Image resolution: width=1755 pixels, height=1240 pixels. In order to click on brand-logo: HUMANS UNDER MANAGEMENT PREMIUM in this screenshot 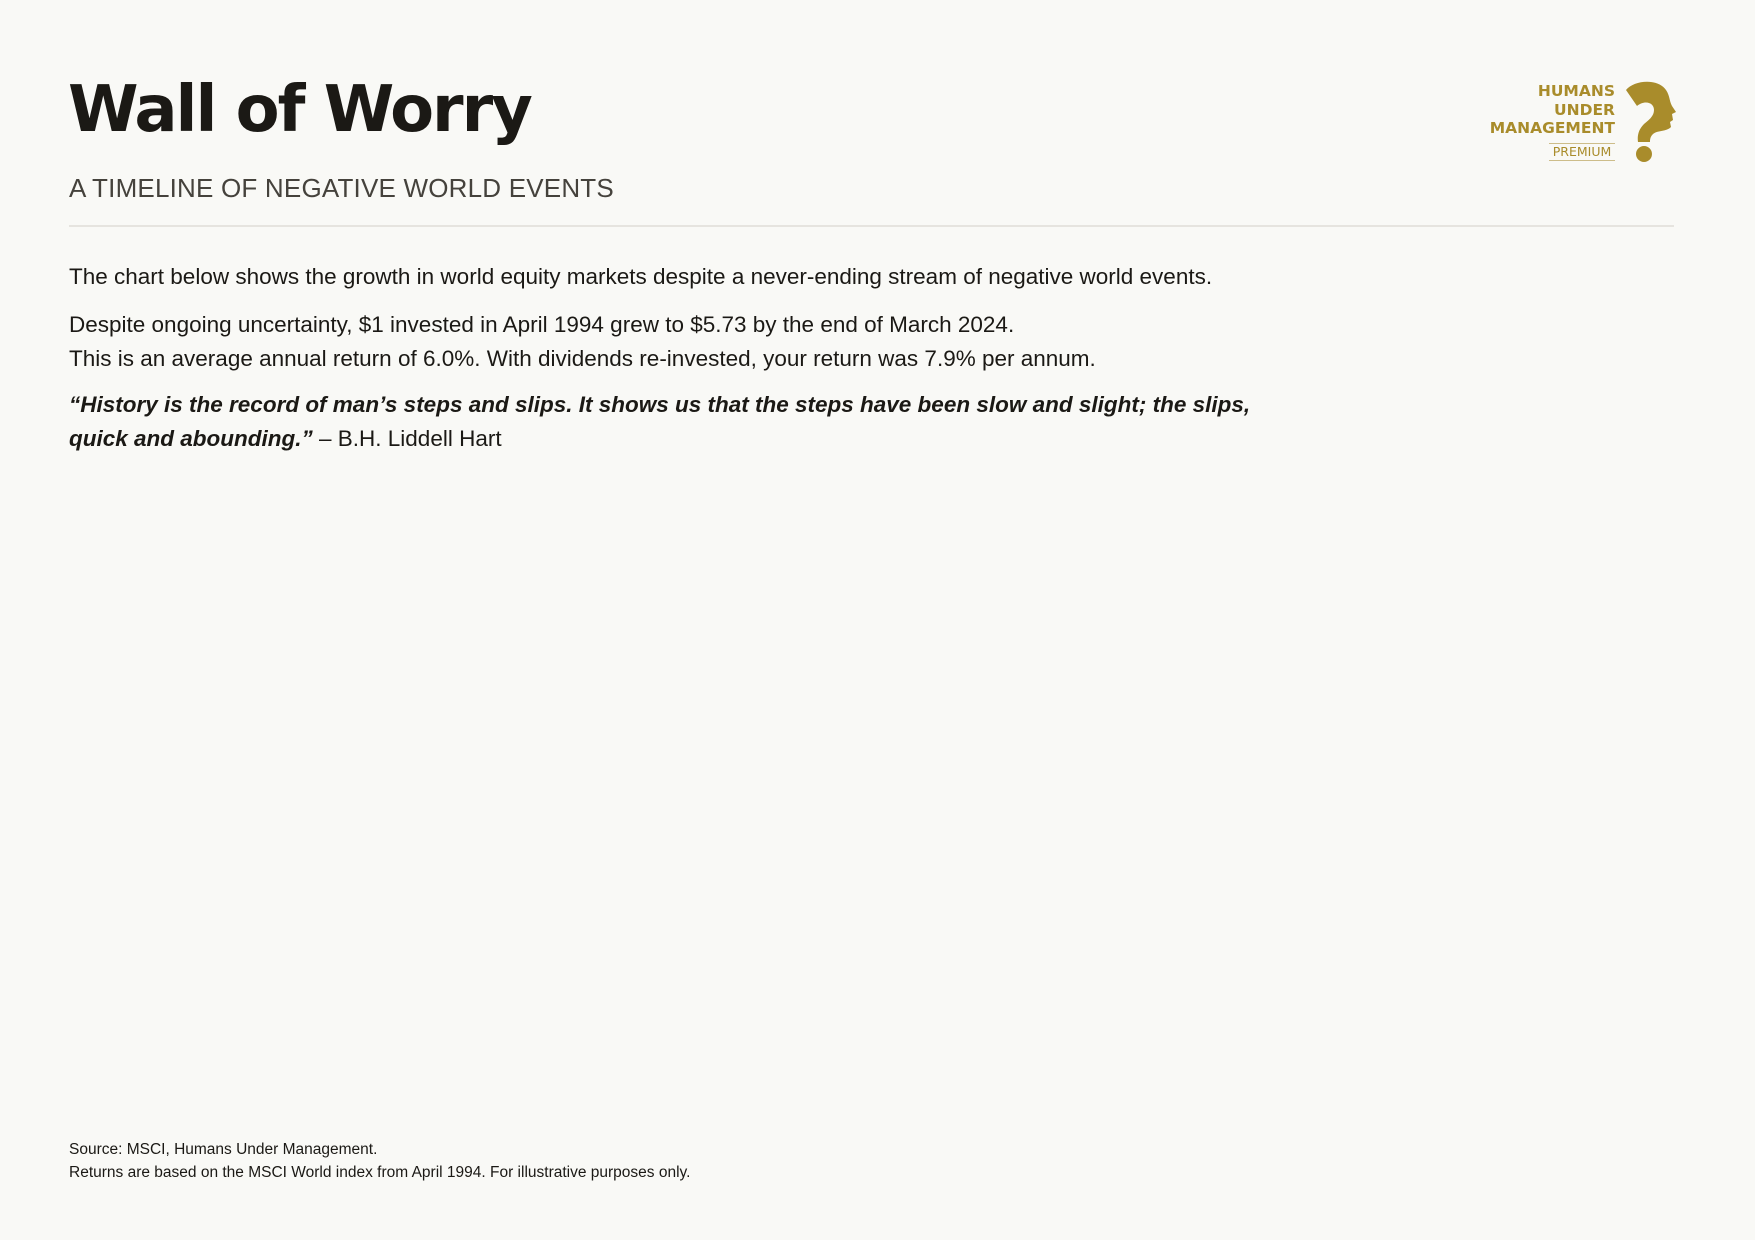, I will do `click(1580, 125)`.